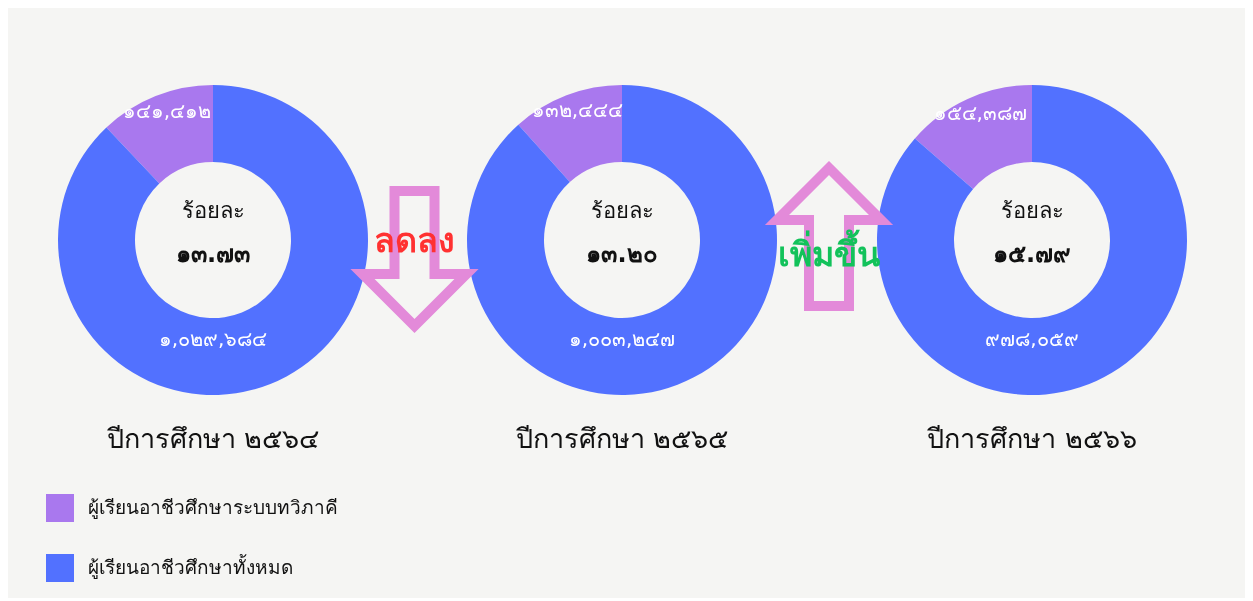 This screenshot has width=1253, height=601. Describe the element at coordinates (1032, 254) in the screenshot. I see `text: ๑๕.๗๙` at that location.